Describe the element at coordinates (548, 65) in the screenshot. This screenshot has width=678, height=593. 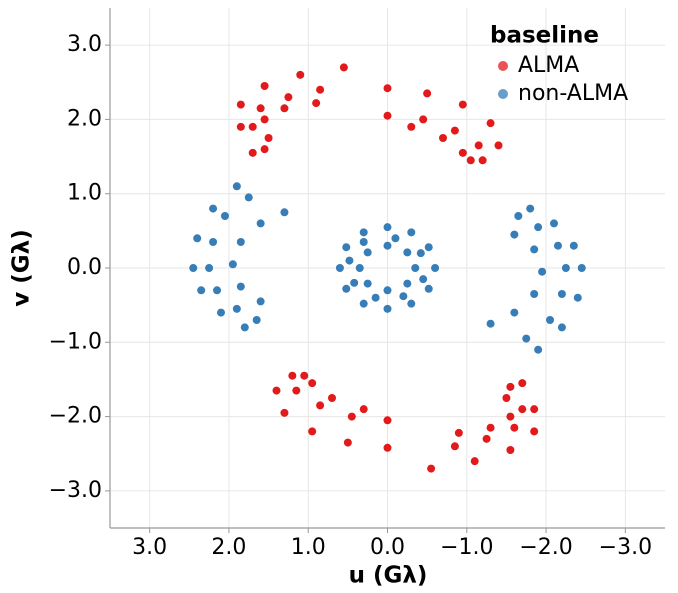
I see `legend-label: ALMA` at that location.